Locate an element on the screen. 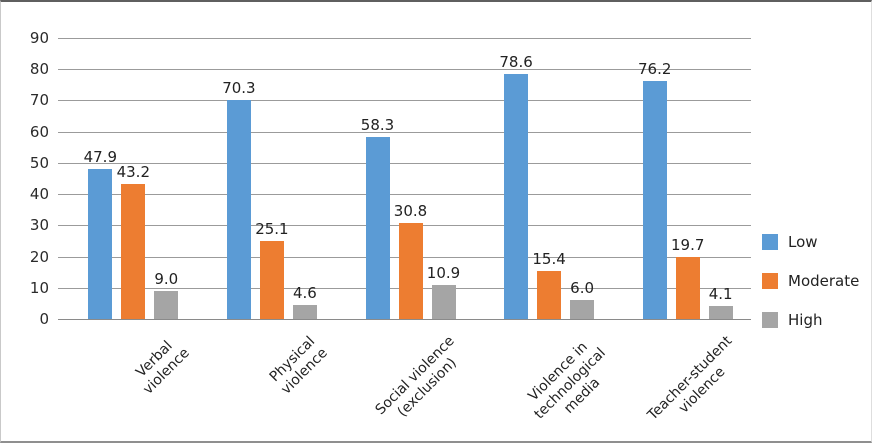 The width and height of the screenshot is (872, 443). legend-item-low: Low is located at coordinates (810, 242).